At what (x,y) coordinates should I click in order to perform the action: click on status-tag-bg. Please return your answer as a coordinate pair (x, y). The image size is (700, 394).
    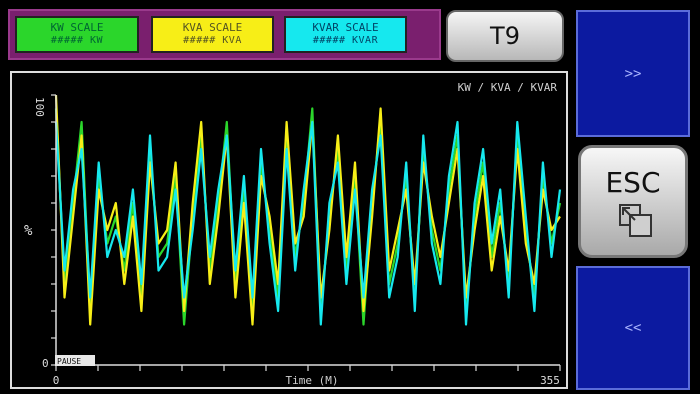
    Looking at the image, I should click on (75, 360).